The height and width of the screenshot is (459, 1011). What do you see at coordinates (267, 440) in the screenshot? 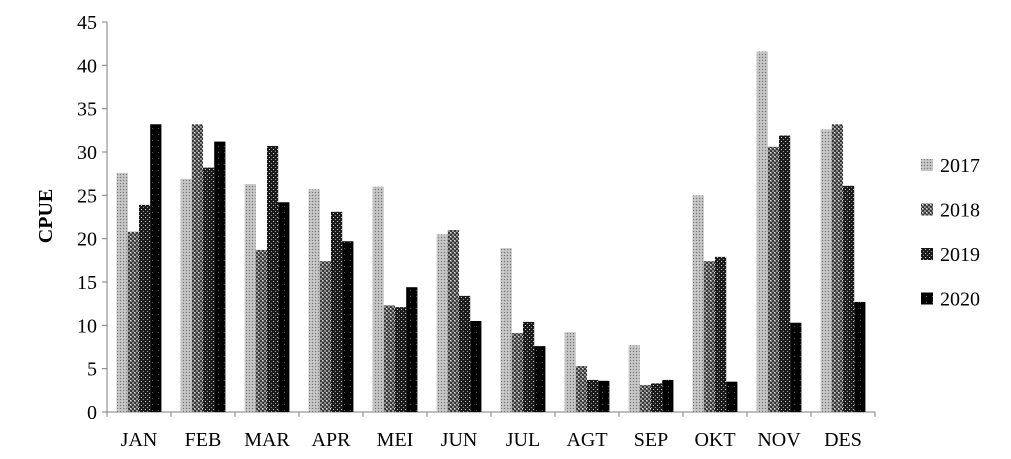
I see `x-tick-label: MAR` at bounding box center [267, 440].